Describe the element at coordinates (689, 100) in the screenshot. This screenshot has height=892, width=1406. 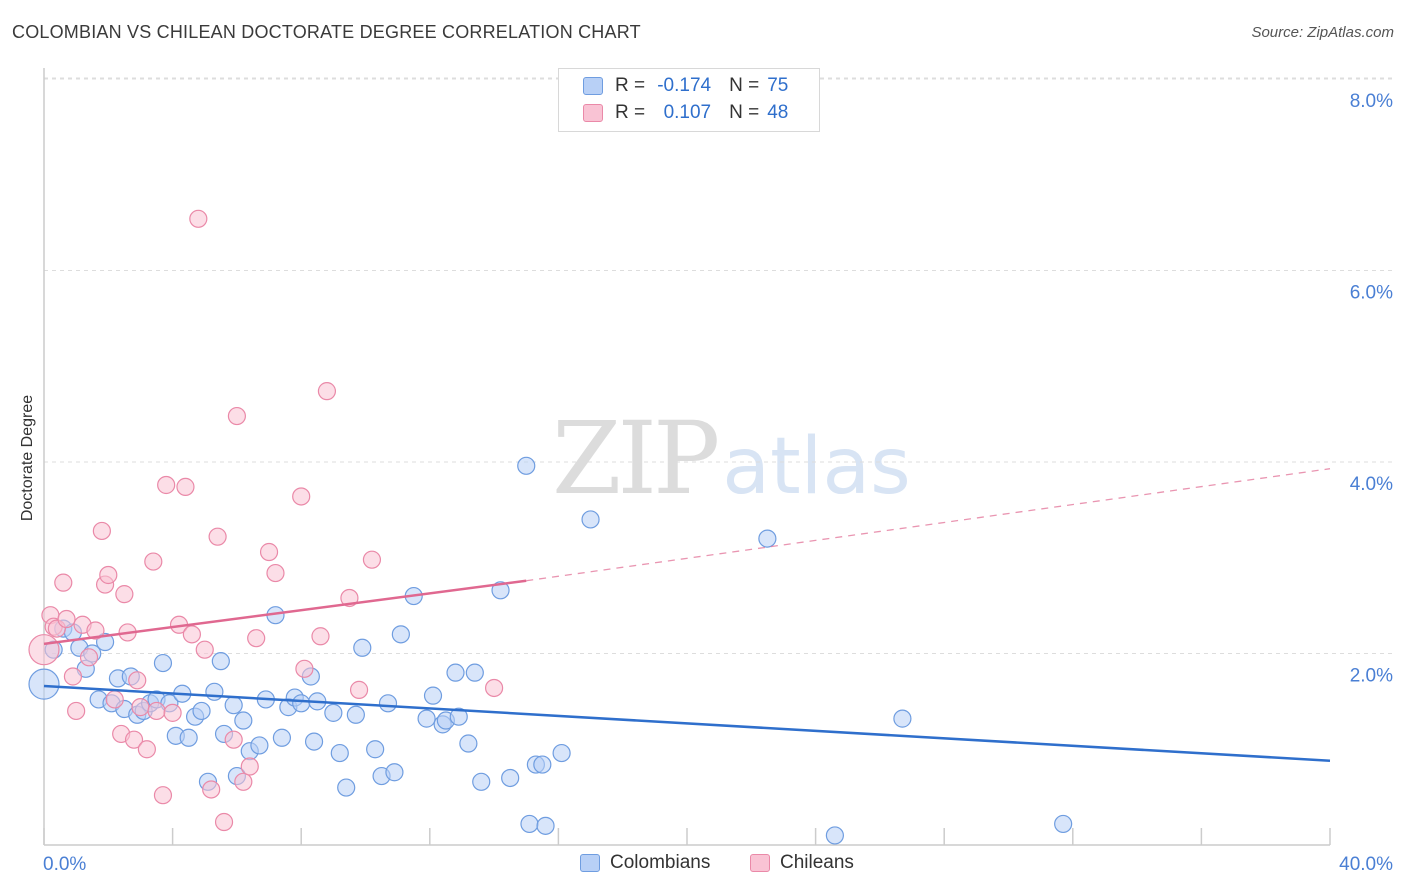
I see `correlation-legend: R = -0.174 N = 75 R = 0.107 N = 48` at that location.